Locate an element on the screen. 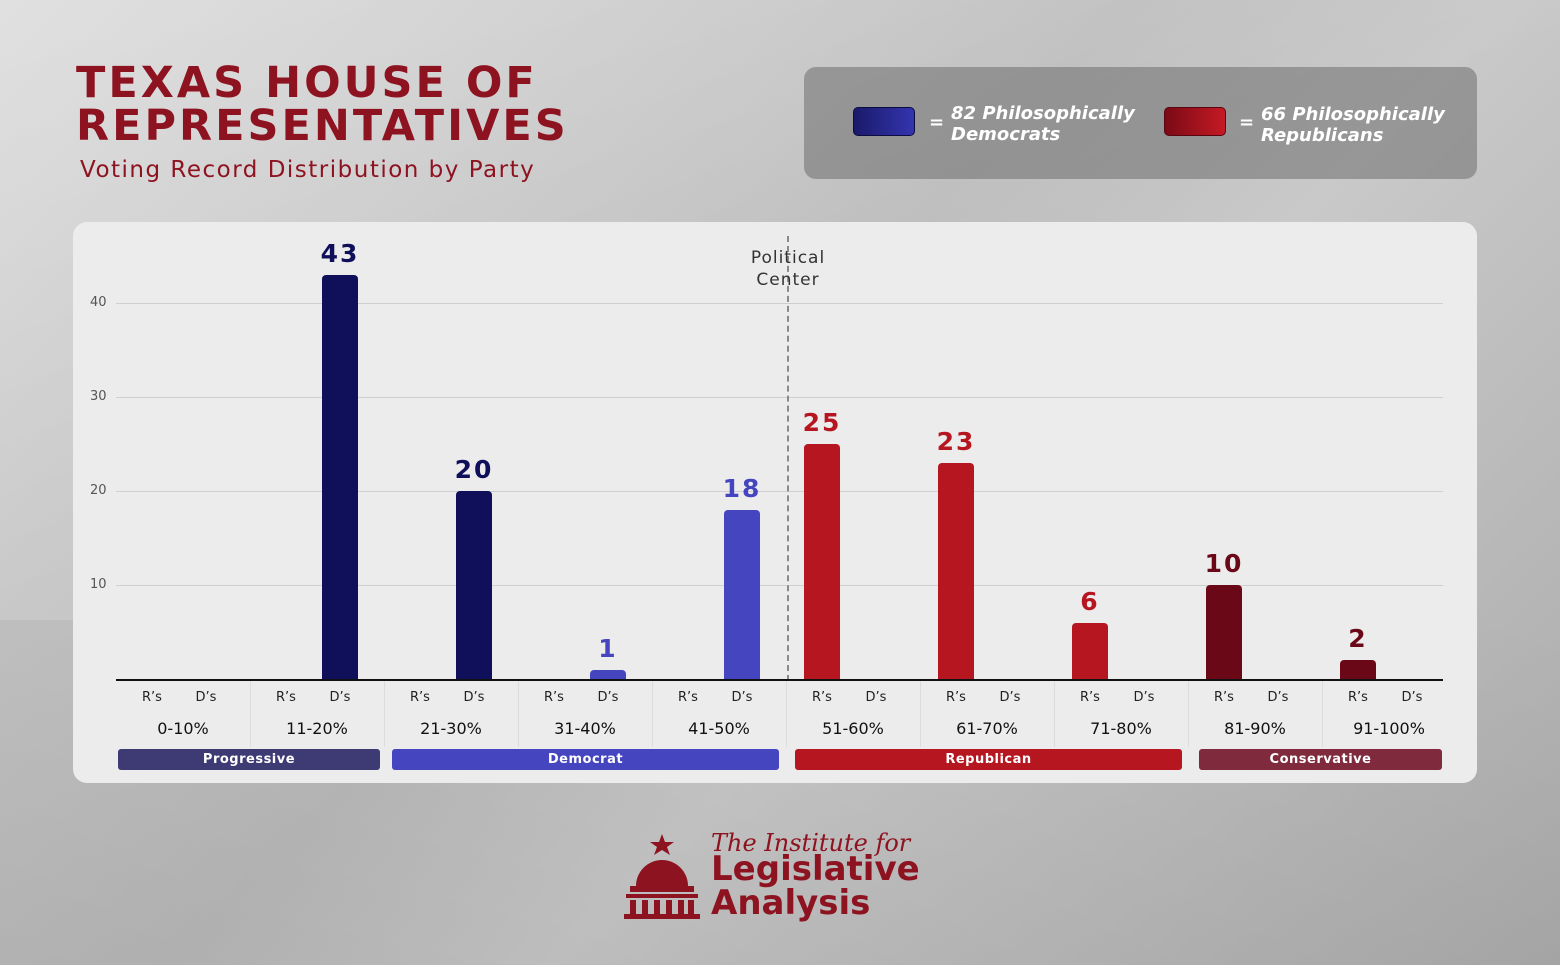 The height and width of the screenshot is (965, 1560). bar-value-label: 25 is located at coordinates (822, 422).